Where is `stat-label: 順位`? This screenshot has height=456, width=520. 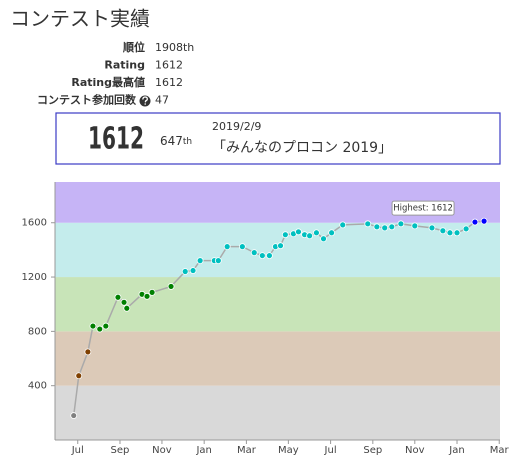
stat-label: 順位 is located at coordinates (134, 47).